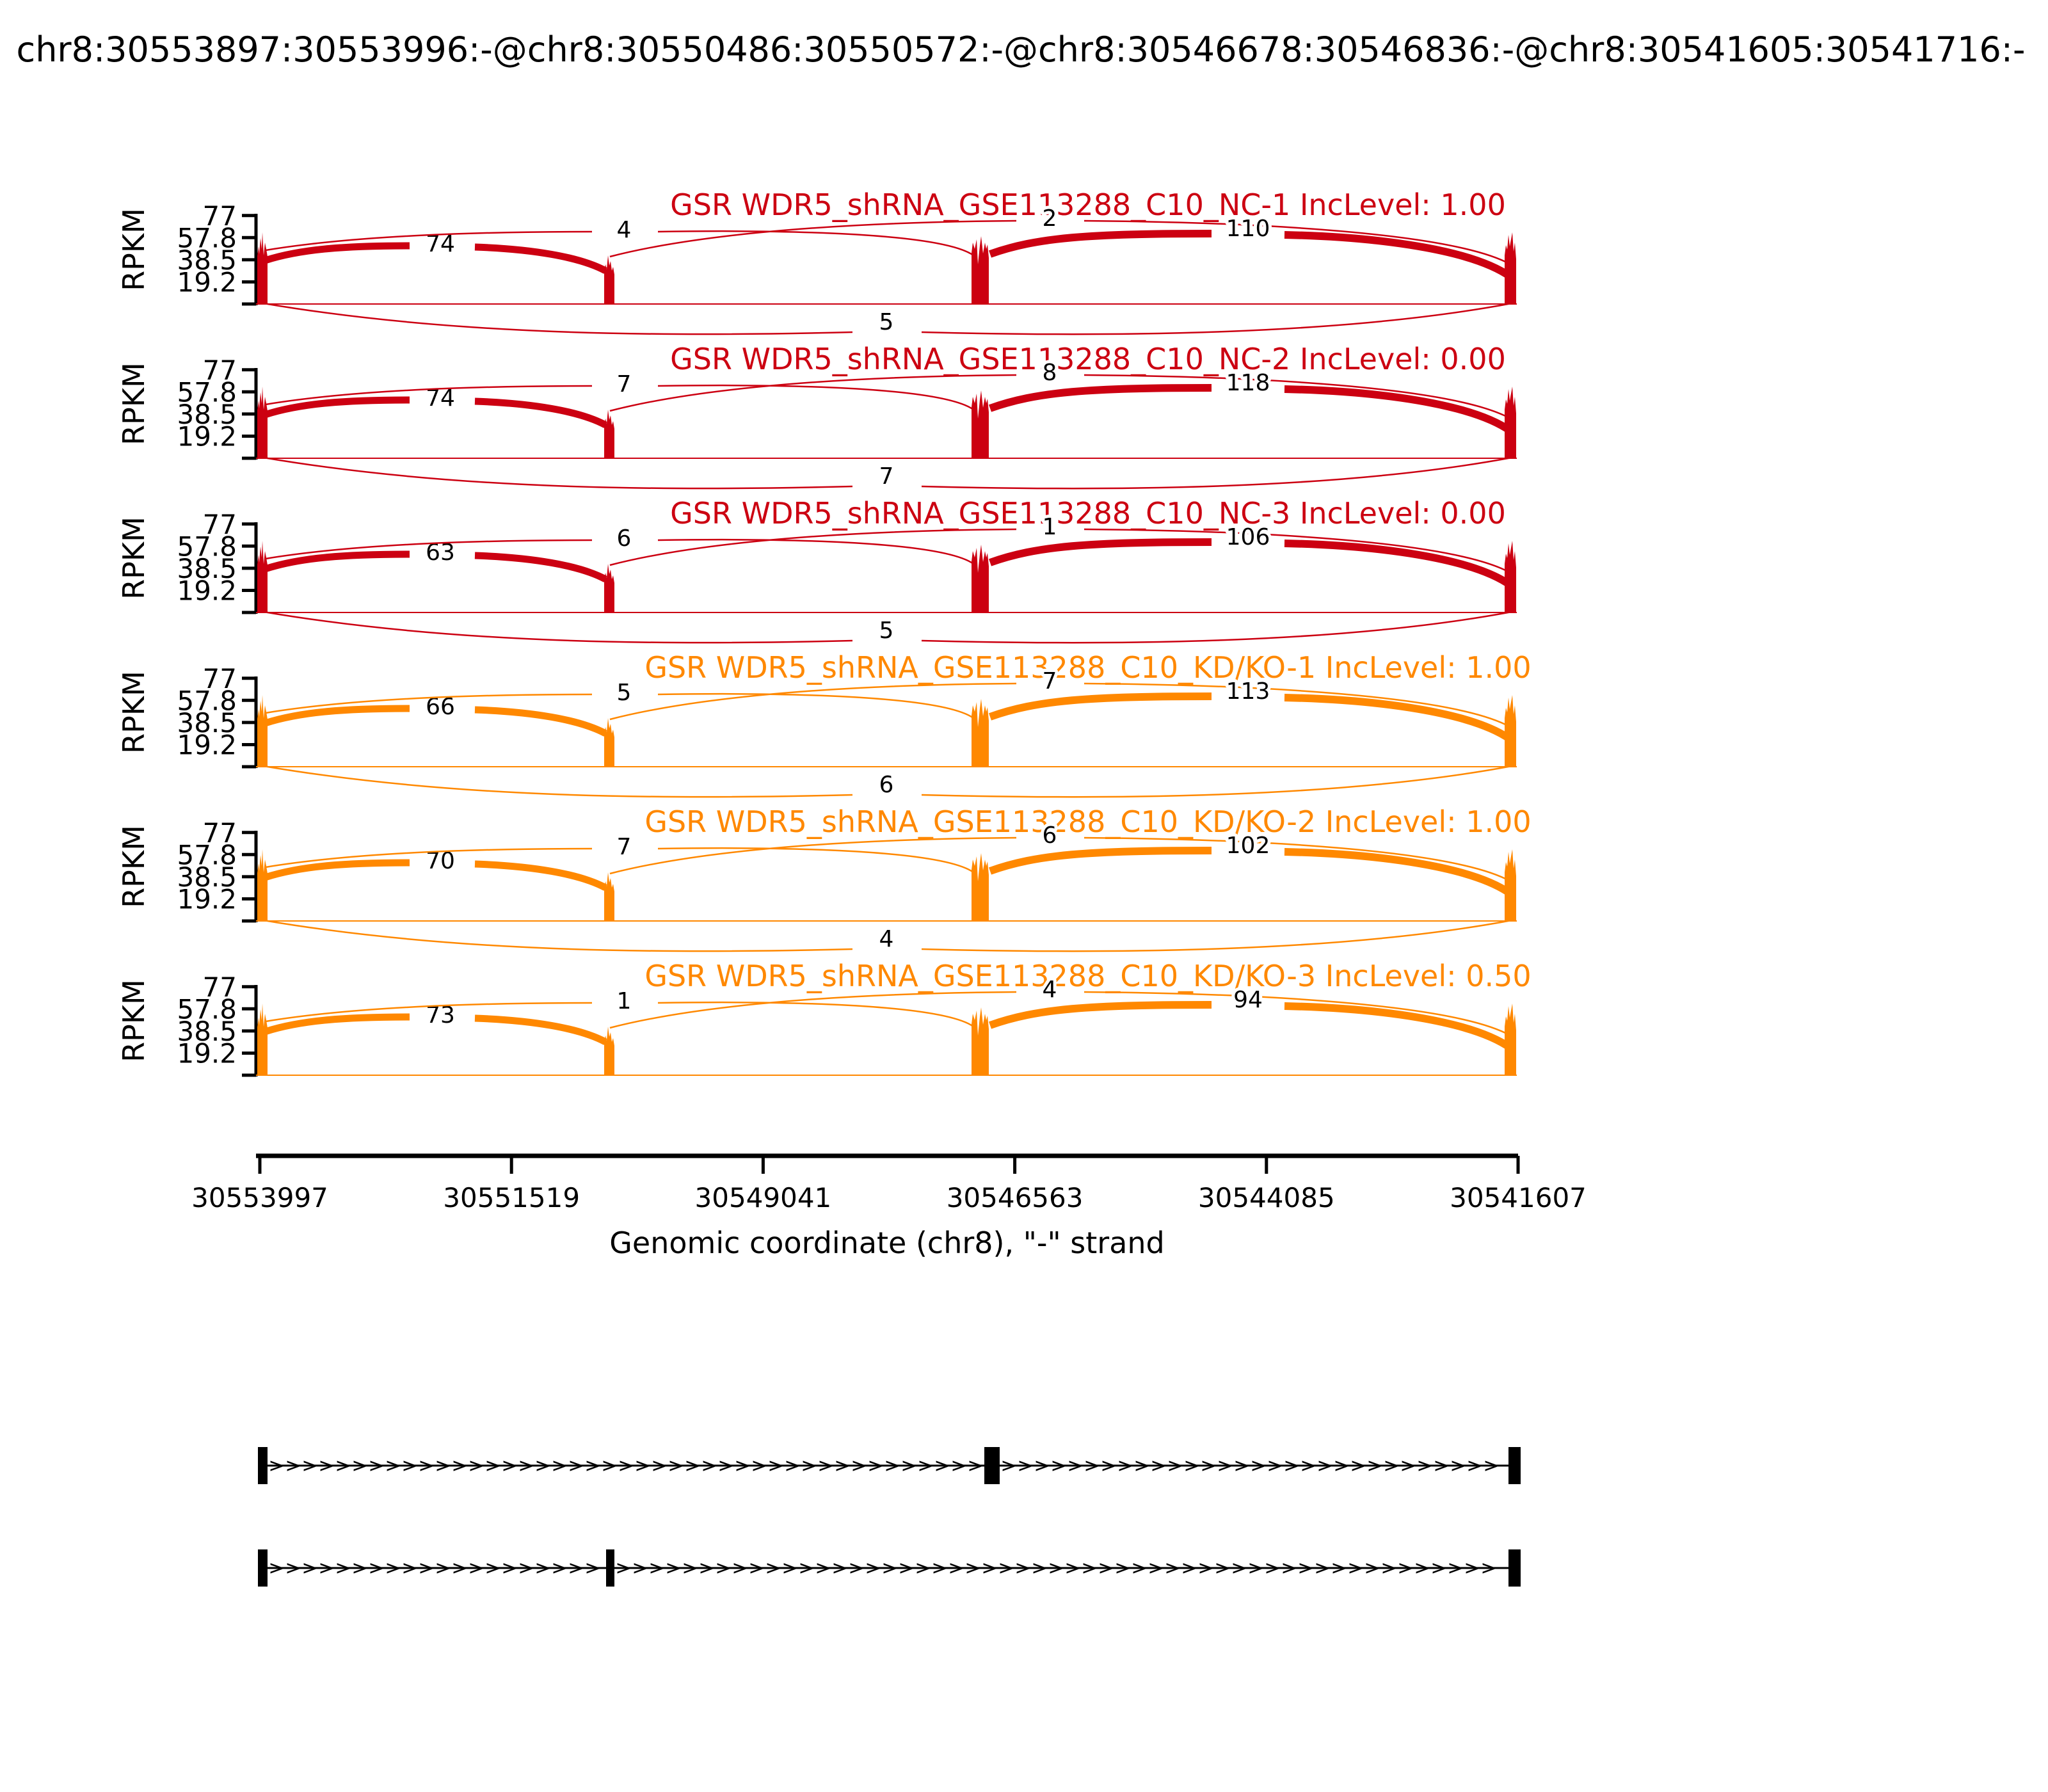 The image size is (2048, 1792). Describe the element at coordinates (1248, 1000) in the screenshot. I see `junction-count-C_D: 94` at that location.